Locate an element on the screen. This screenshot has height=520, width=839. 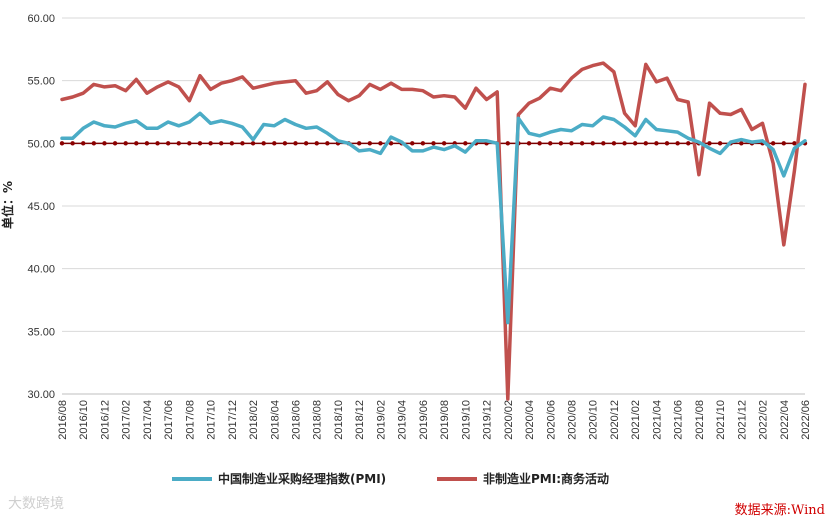
x-tick-label: 2017/02 is located at coordinates (127, 420).